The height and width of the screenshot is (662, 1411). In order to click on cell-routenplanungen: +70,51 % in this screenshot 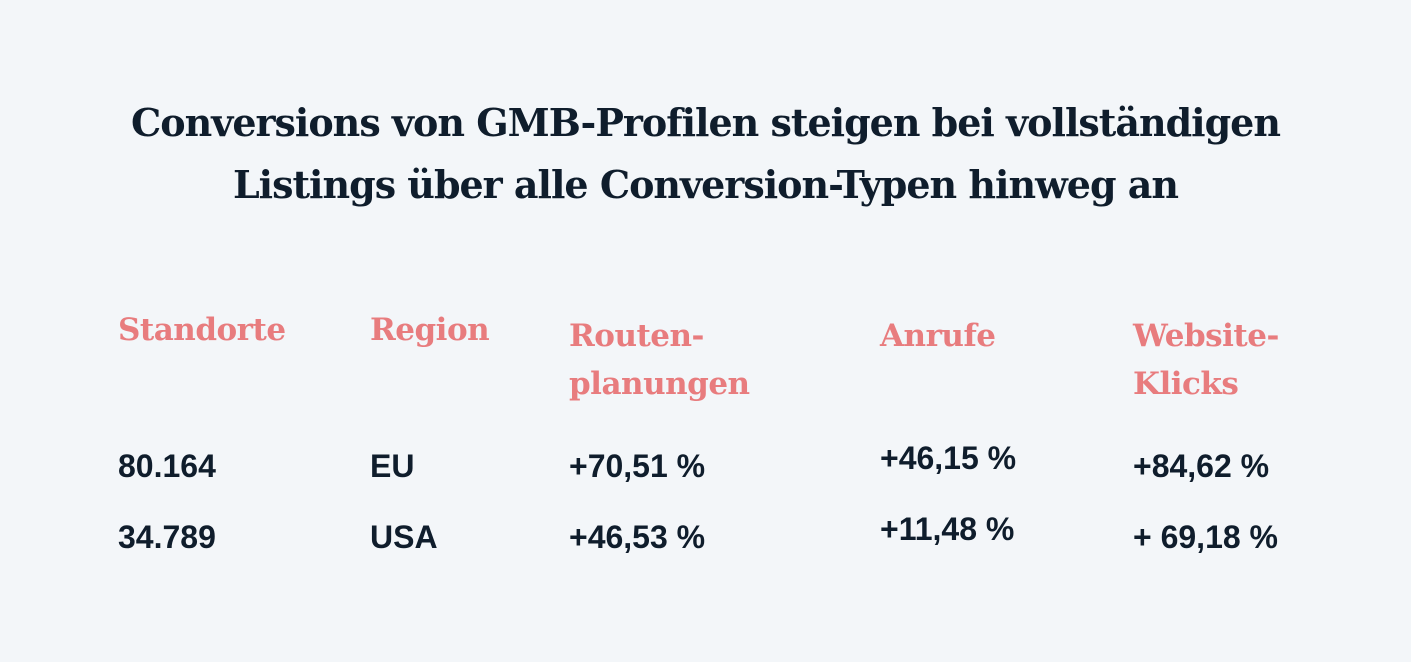, I will do `click(637, 466)`.